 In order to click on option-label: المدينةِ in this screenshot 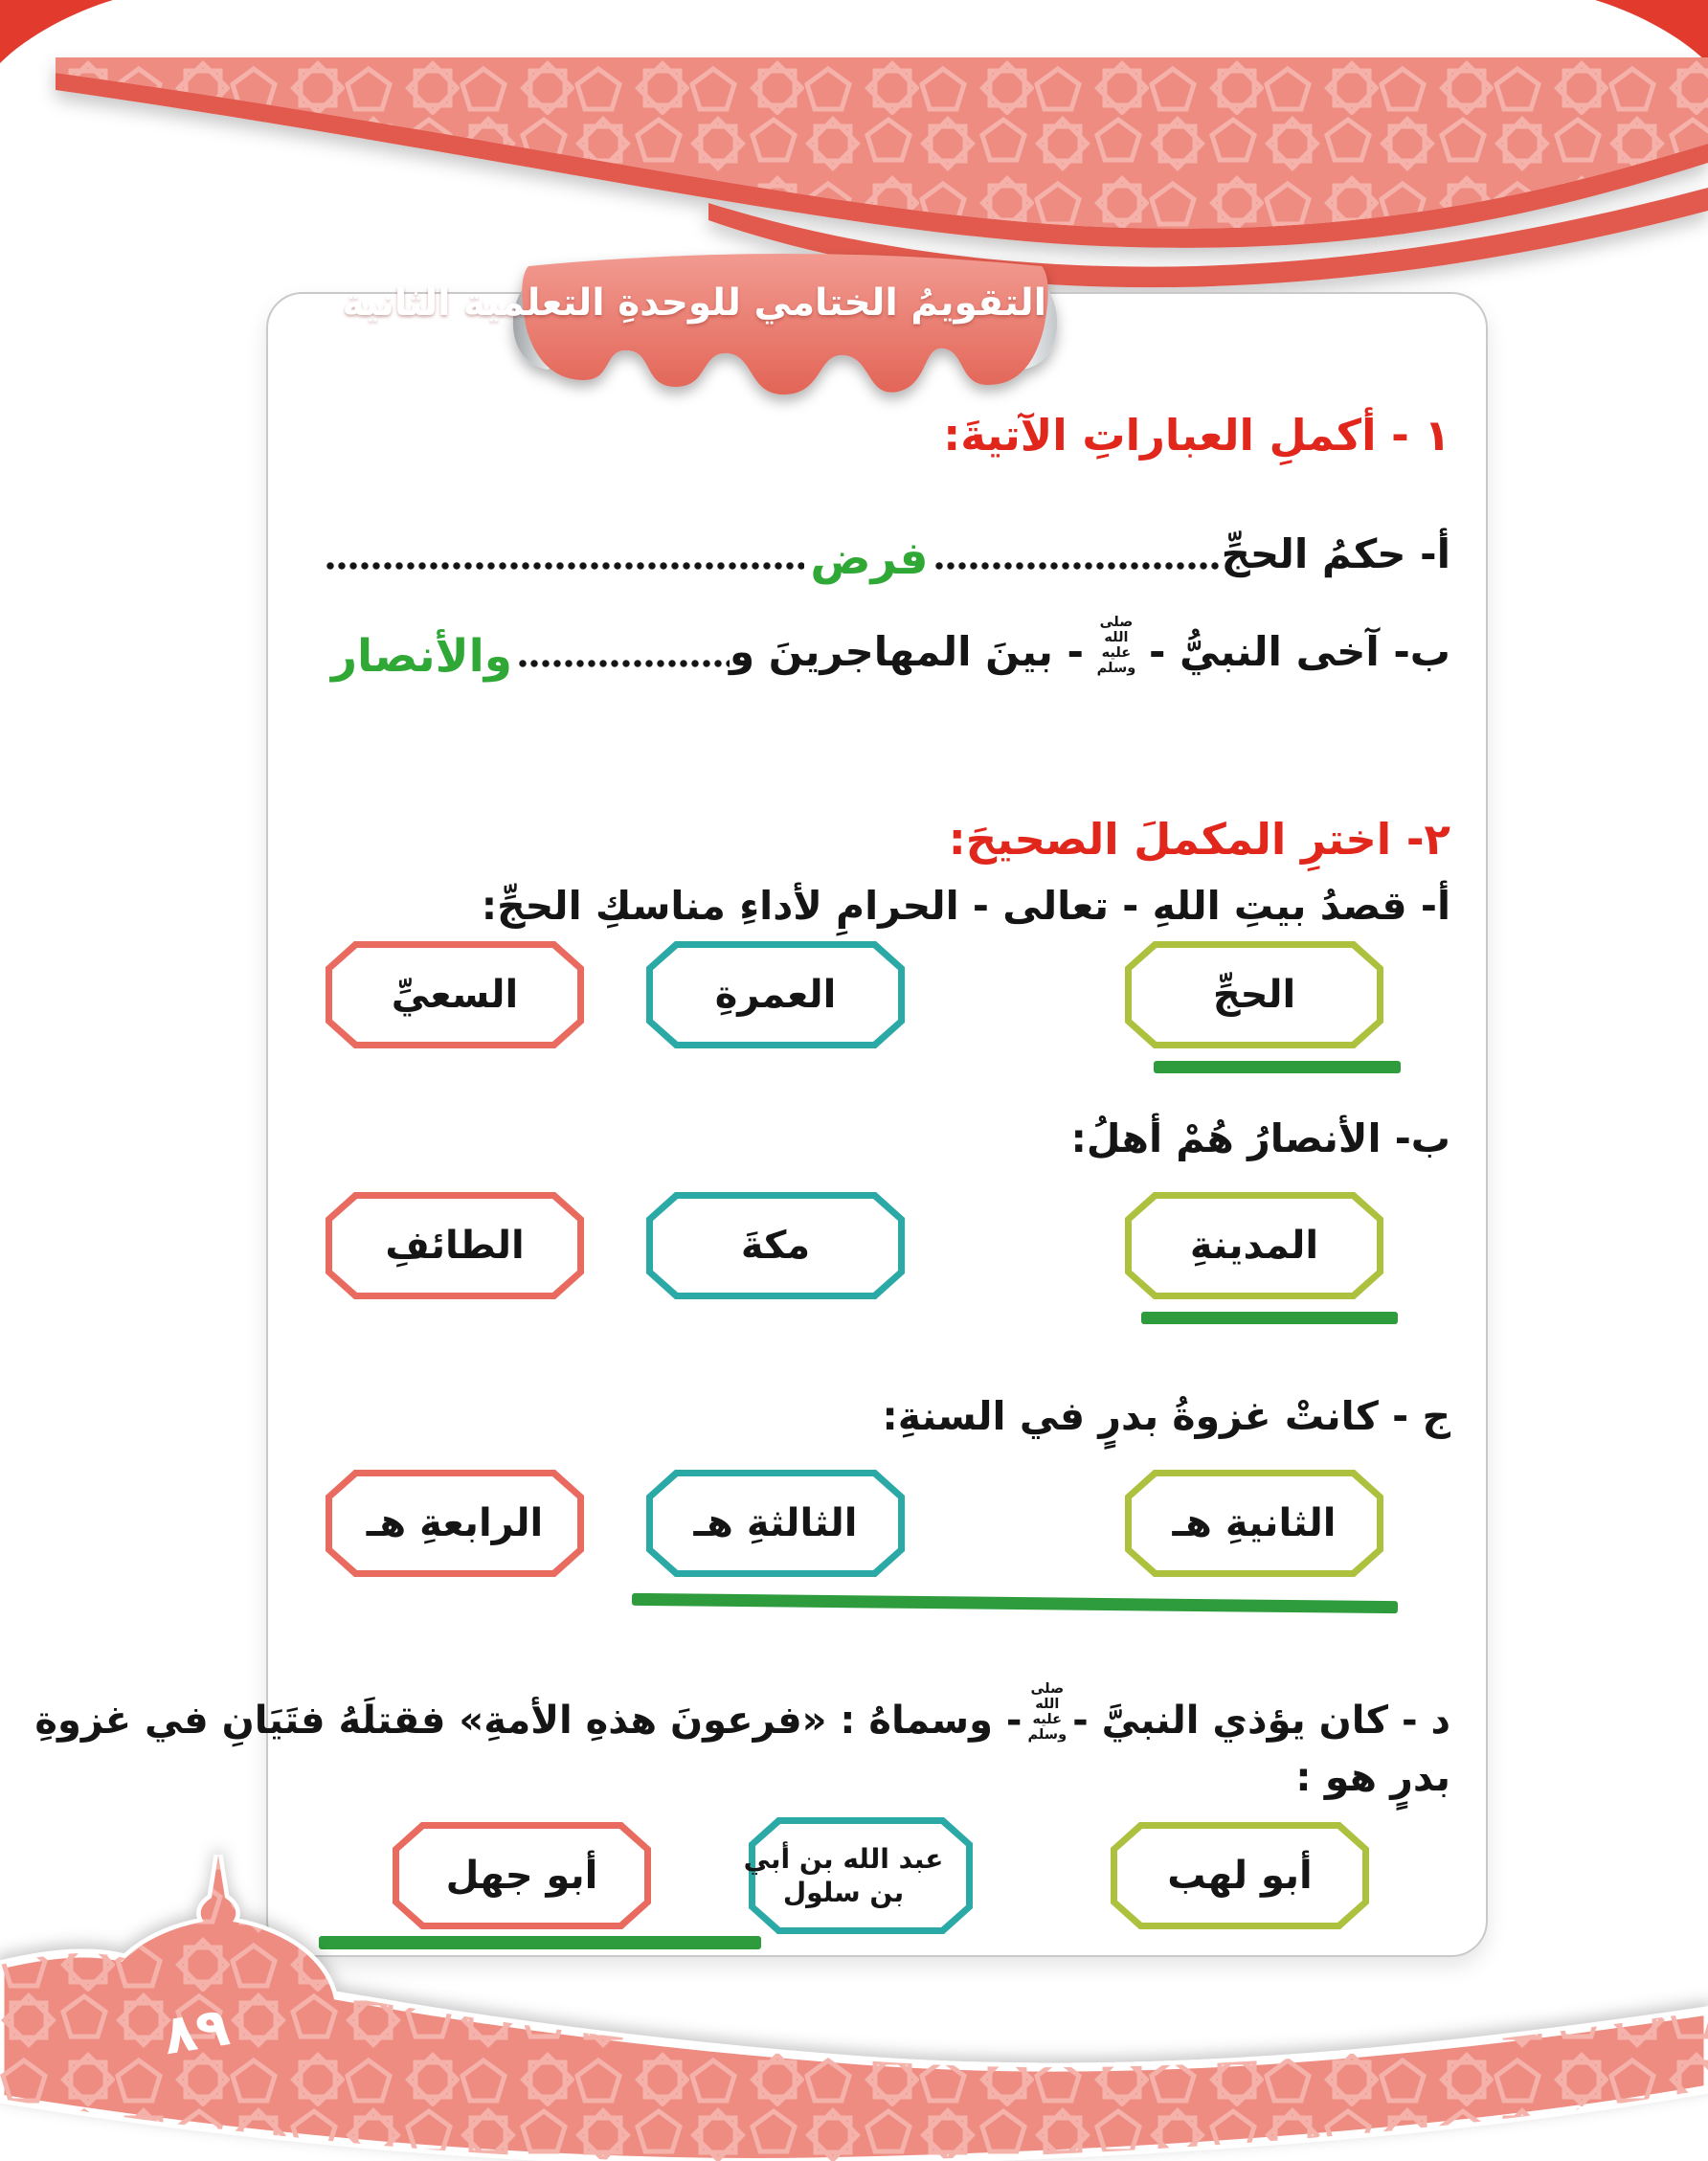, I will do `click(1254, 1246)`.